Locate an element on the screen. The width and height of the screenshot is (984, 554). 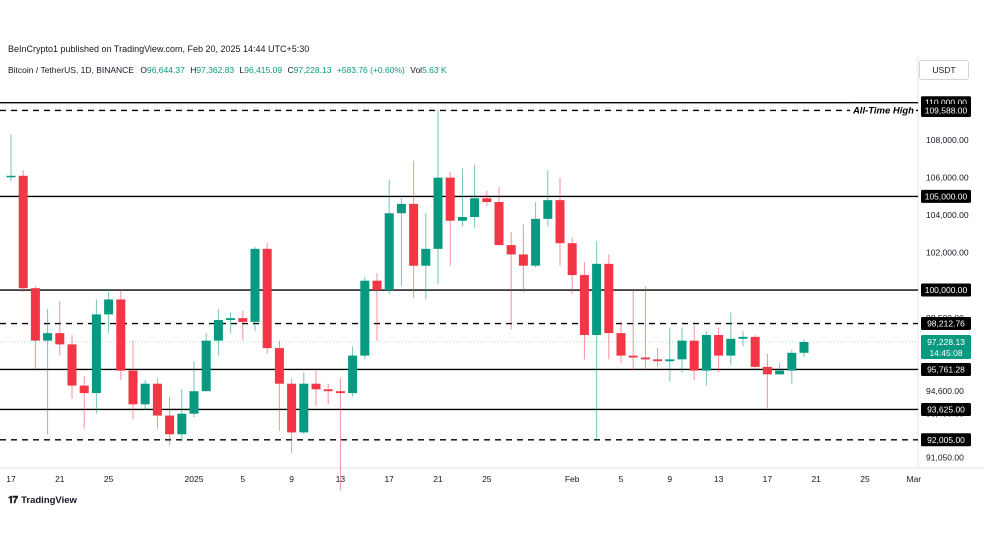
tradingview-brand: TradingView is located at coordinates (49, 500).